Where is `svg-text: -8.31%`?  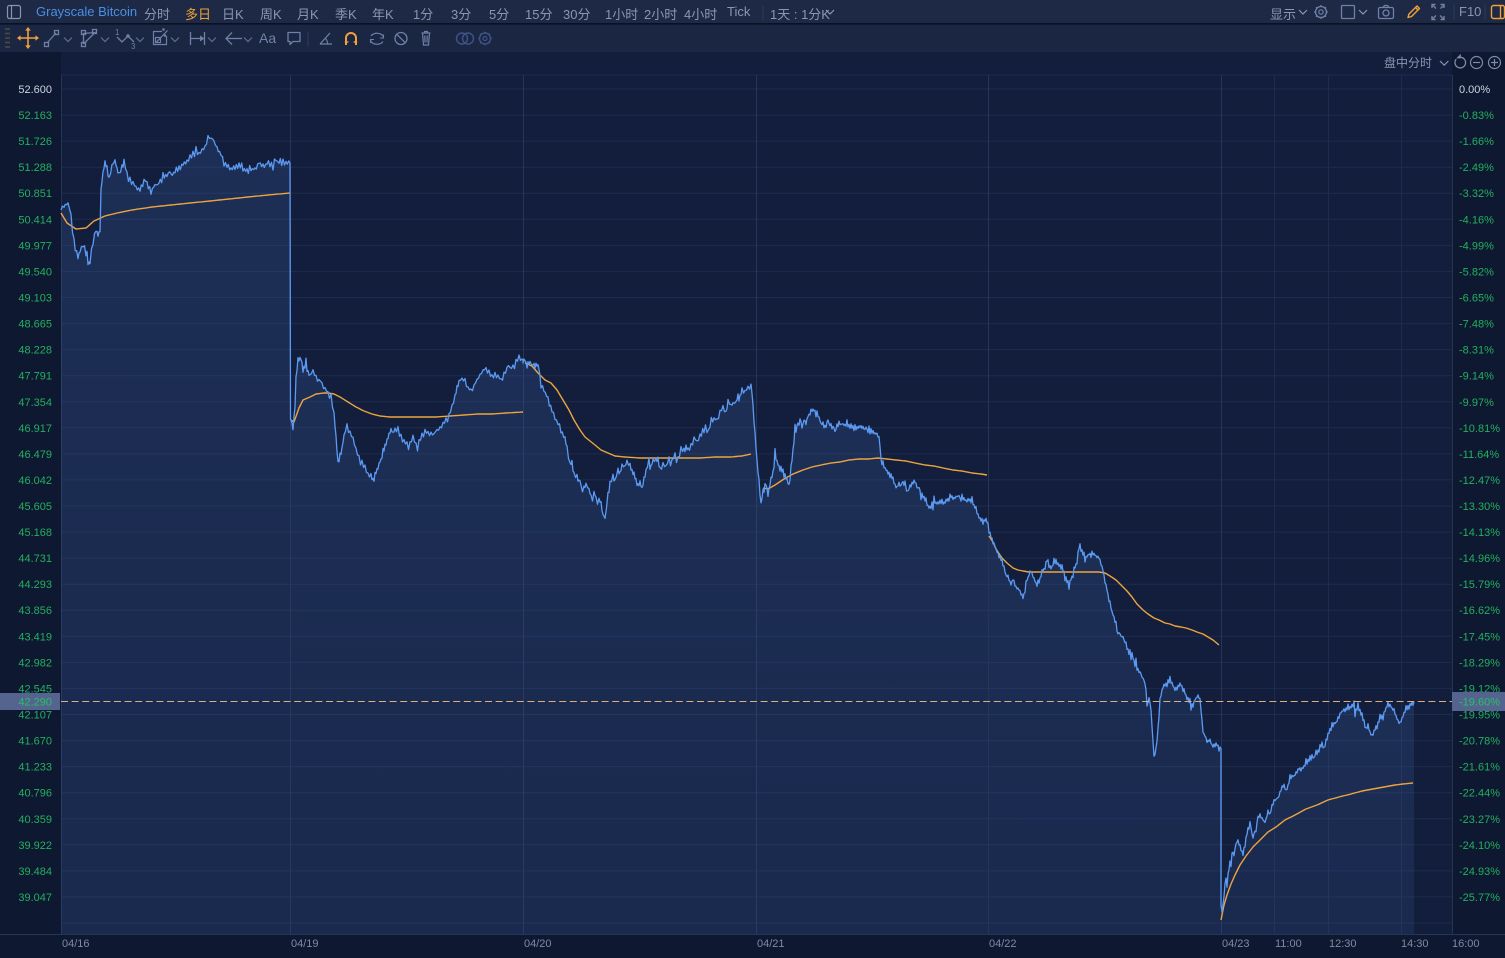 svg-text: -8.31% is located at coordinates (1476, 351).